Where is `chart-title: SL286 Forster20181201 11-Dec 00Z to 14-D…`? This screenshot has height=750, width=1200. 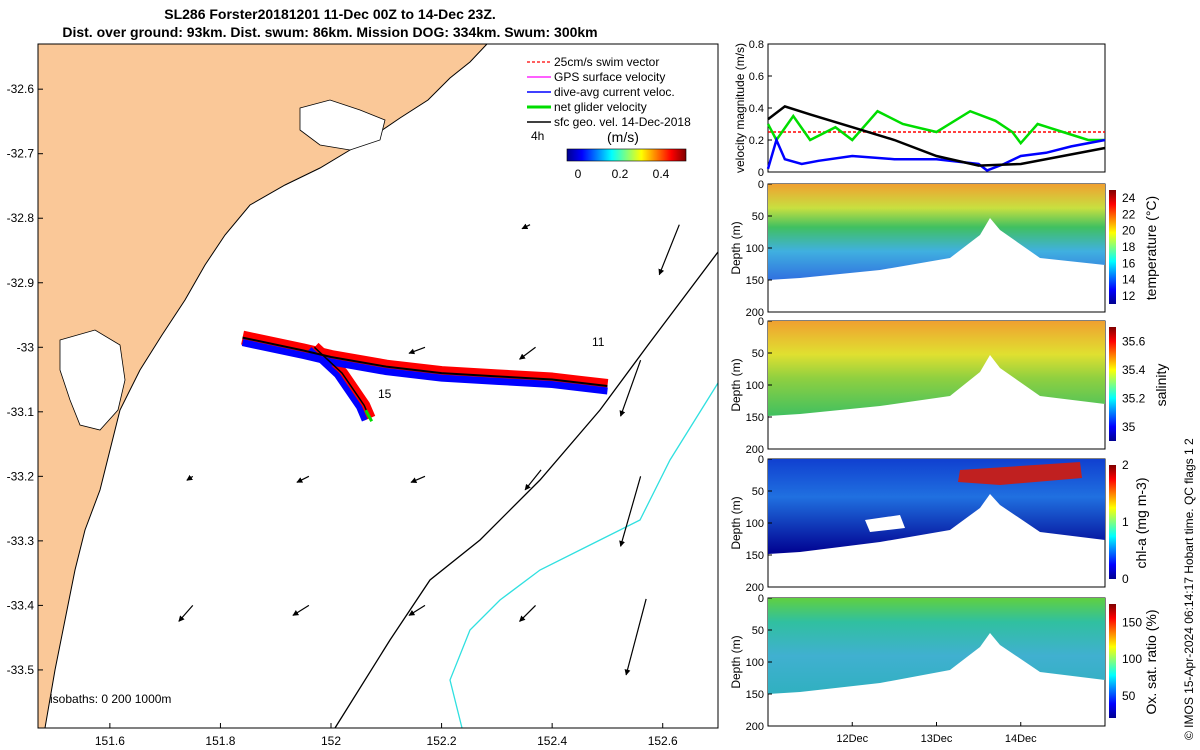
chart-title: SL286 Forster20181201 11-Dec 00Z to 14-D… is located at coordinates (330, 14).